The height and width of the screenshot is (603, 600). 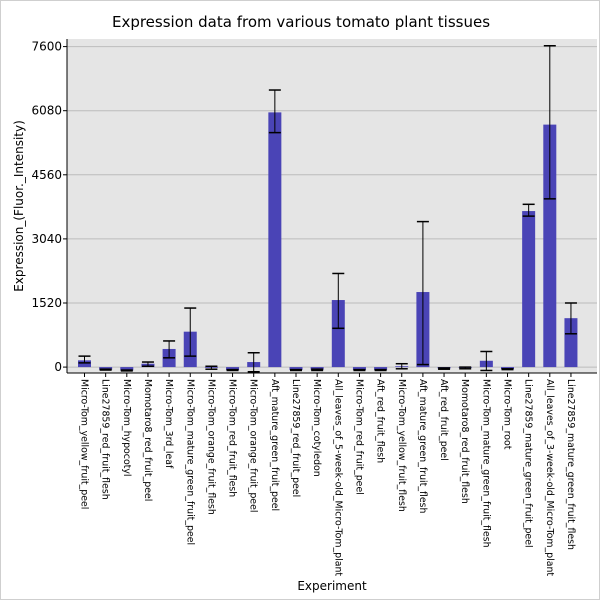 I want to click on x-tick-label: Momotaro8_red_fruit_peel, so click(x=147, y=440).